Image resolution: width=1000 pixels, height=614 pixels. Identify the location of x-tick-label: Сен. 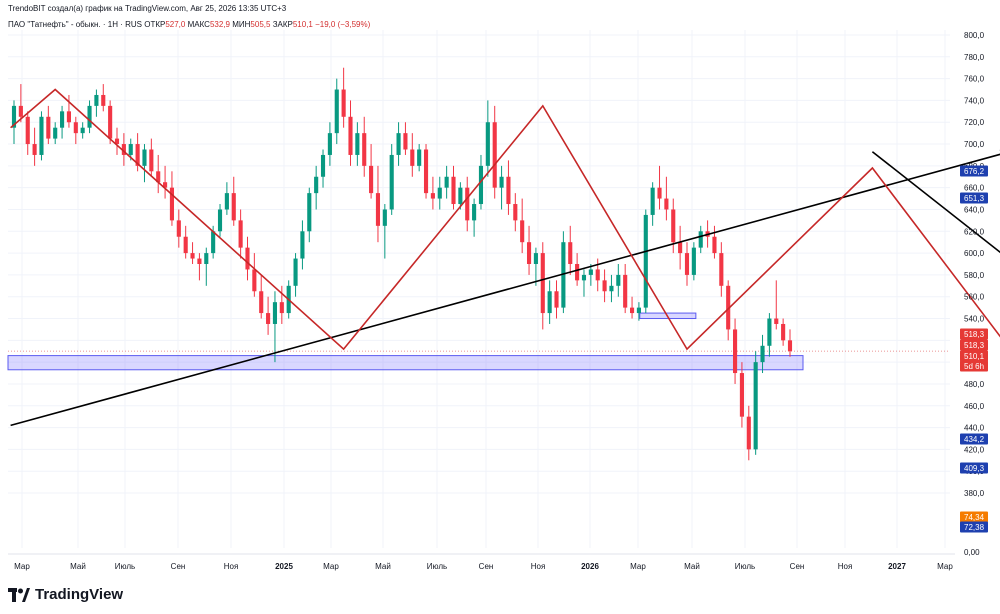
(178, 566).